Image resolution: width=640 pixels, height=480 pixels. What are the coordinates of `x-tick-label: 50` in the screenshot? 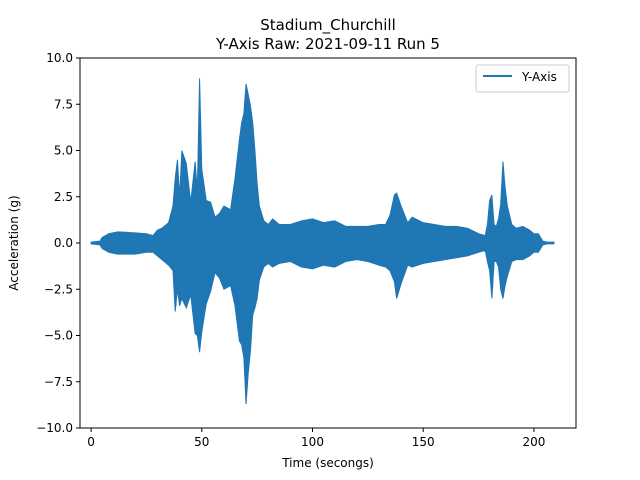 It's located at (201, 442).